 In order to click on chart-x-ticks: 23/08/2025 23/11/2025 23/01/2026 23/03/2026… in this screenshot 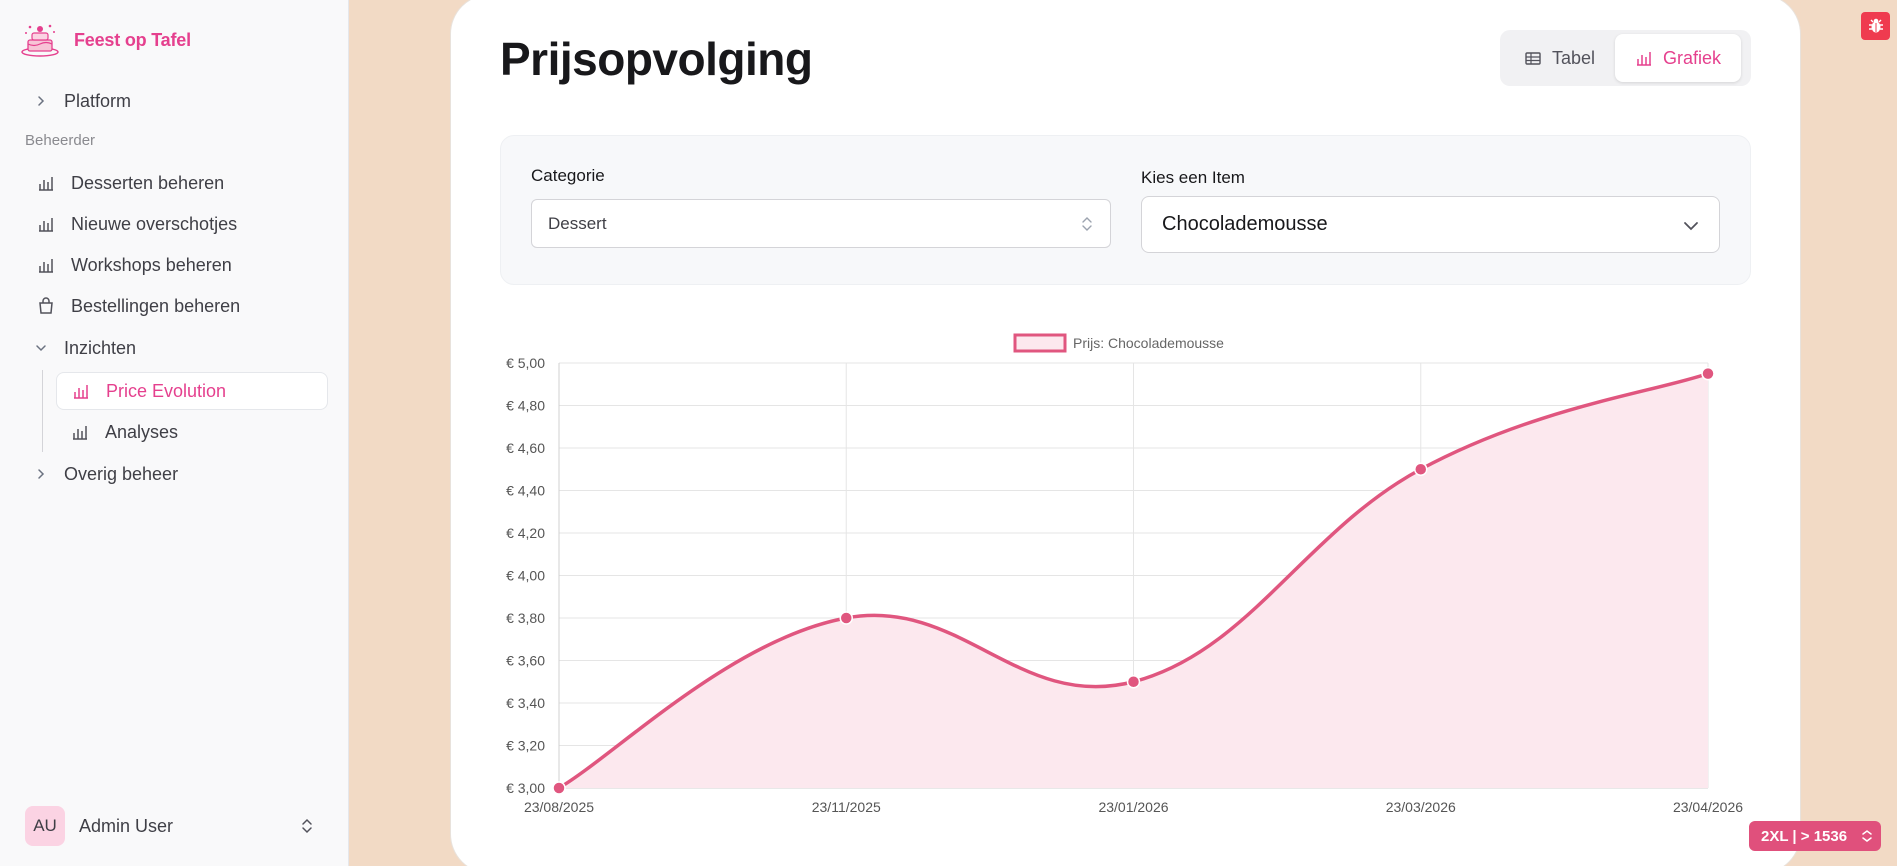, I will do `click(1133, 807)`.